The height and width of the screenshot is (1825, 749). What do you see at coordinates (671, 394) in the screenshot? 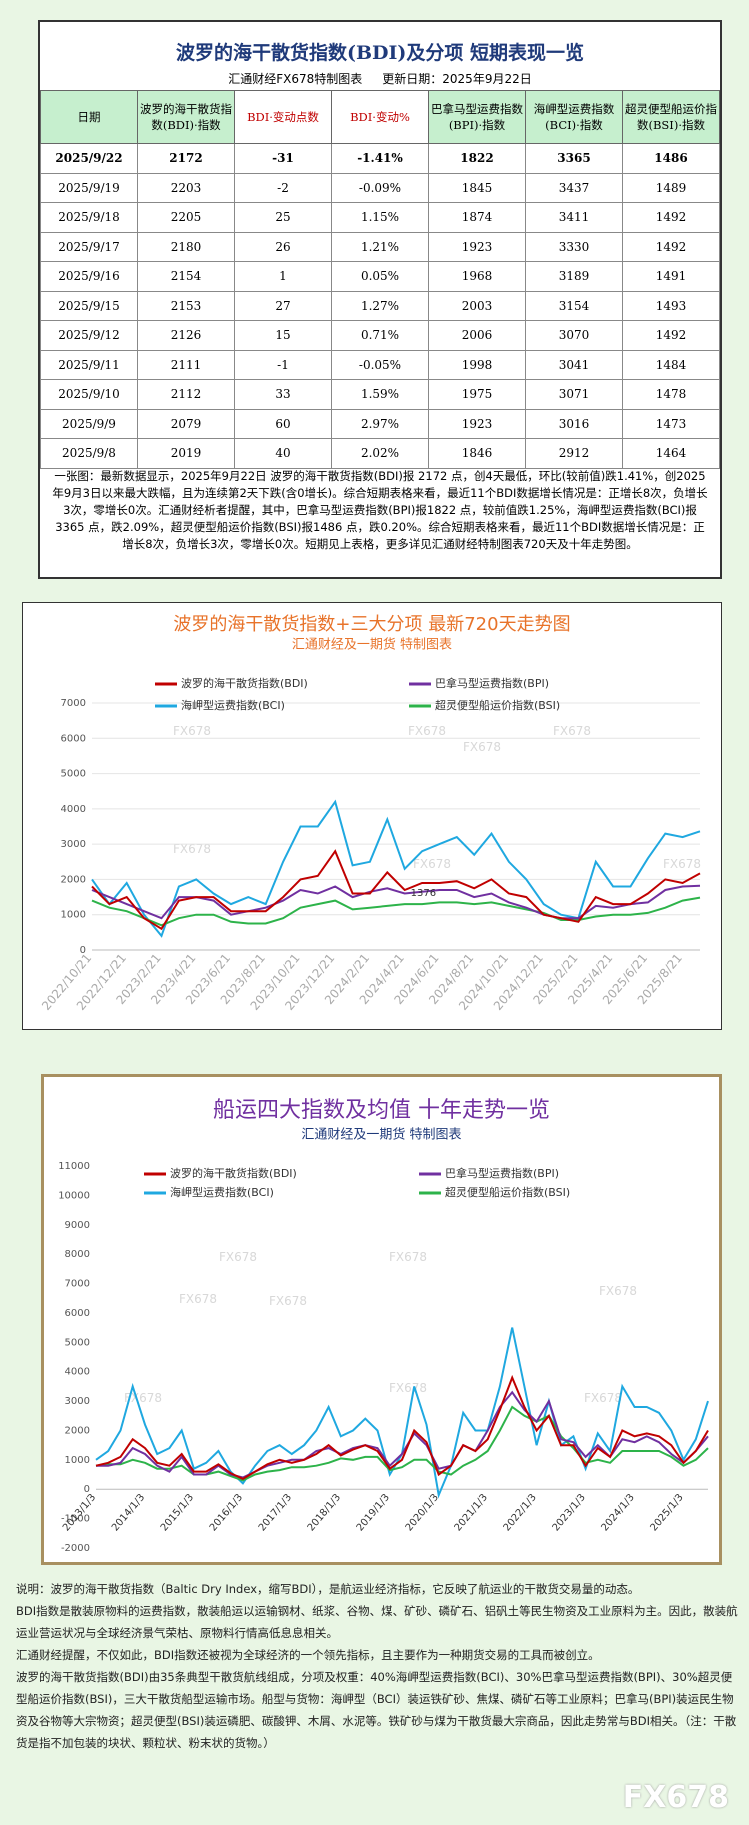
I see `table-cell: 1478` at bounding box center [671, 394].